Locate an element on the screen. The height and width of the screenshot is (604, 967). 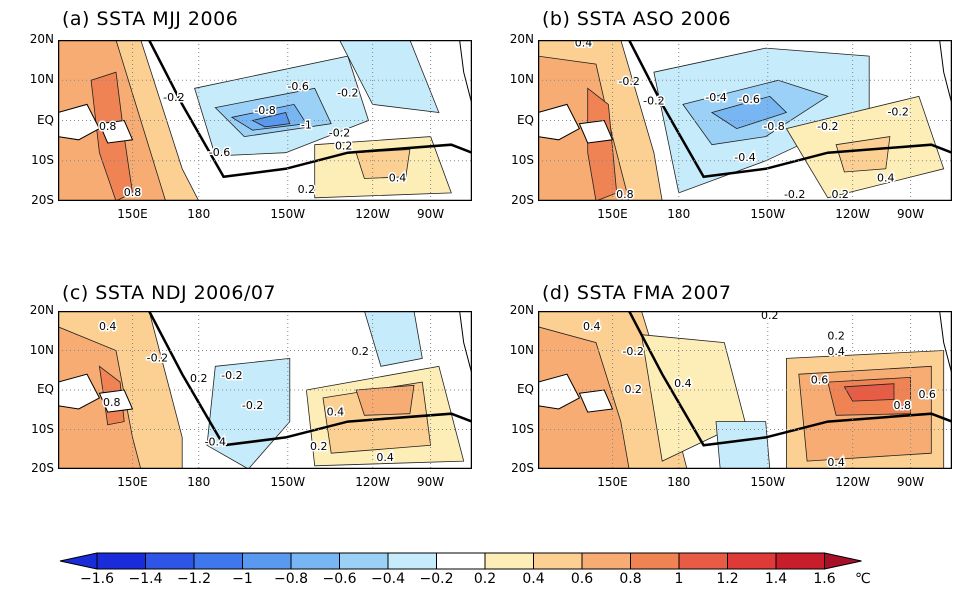
map-panel-d: 0.4 -0.2 0.2 0.2 0.4 0.4 0.2 0.6 0.8 0.6 0.4 is located at coordinates (745, 390).